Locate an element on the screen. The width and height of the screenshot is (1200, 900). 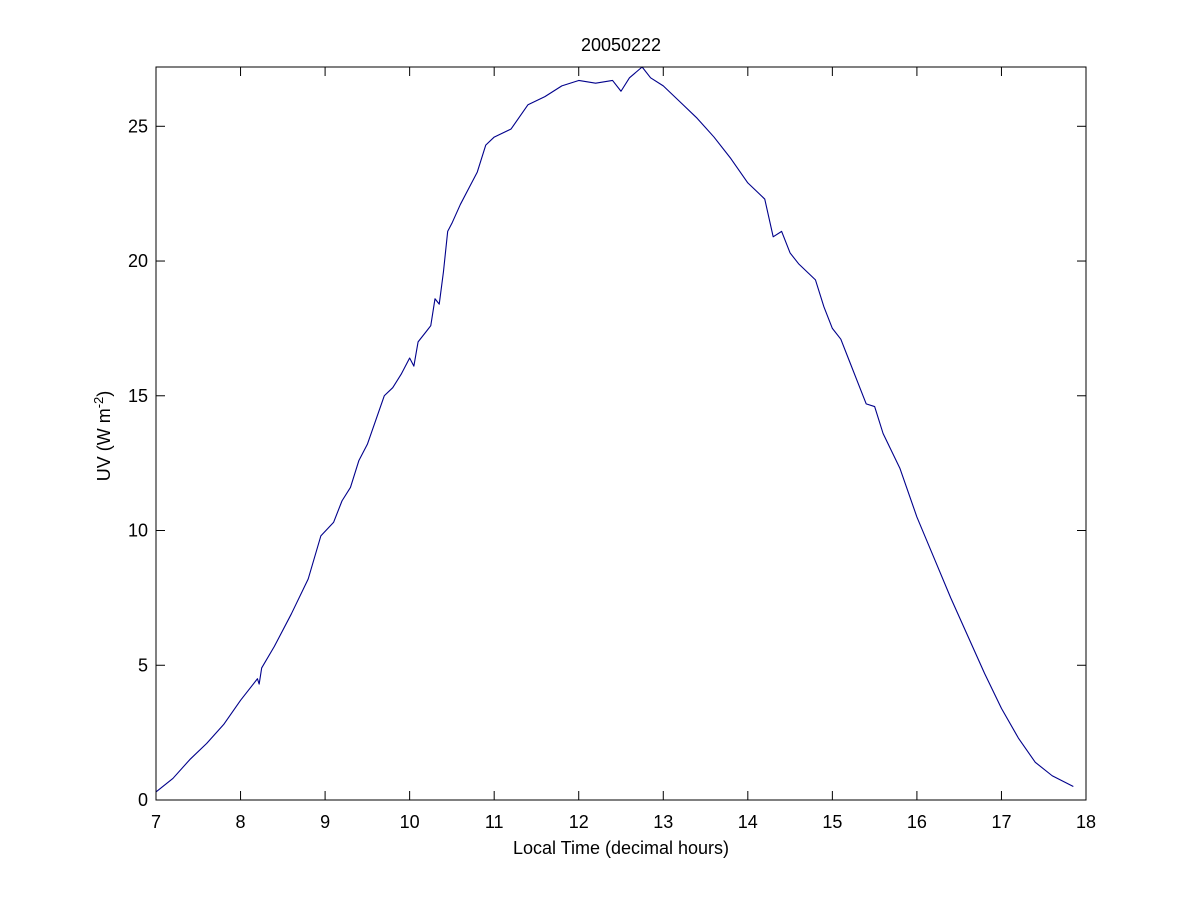
y-axis-label-suffix: ) is located at coordinates (104, 394).